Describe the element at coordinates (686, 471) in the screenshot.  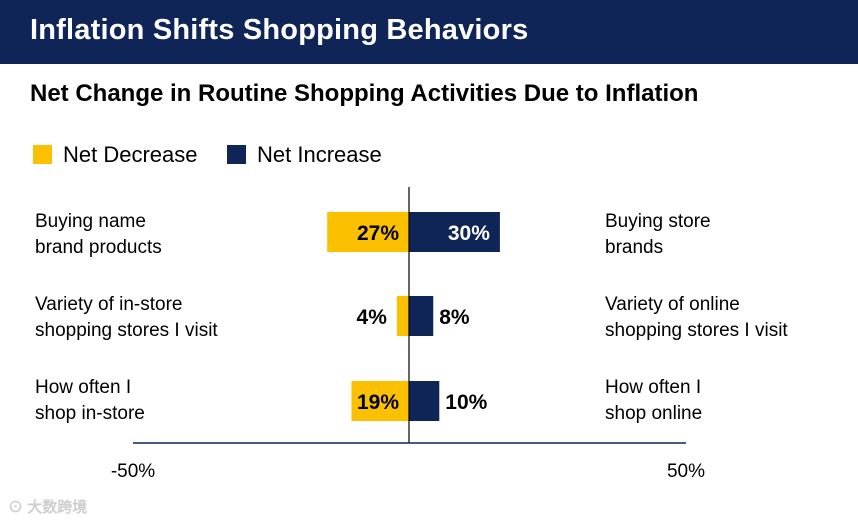
I see `x-tick-label-2: 50%` at that location.